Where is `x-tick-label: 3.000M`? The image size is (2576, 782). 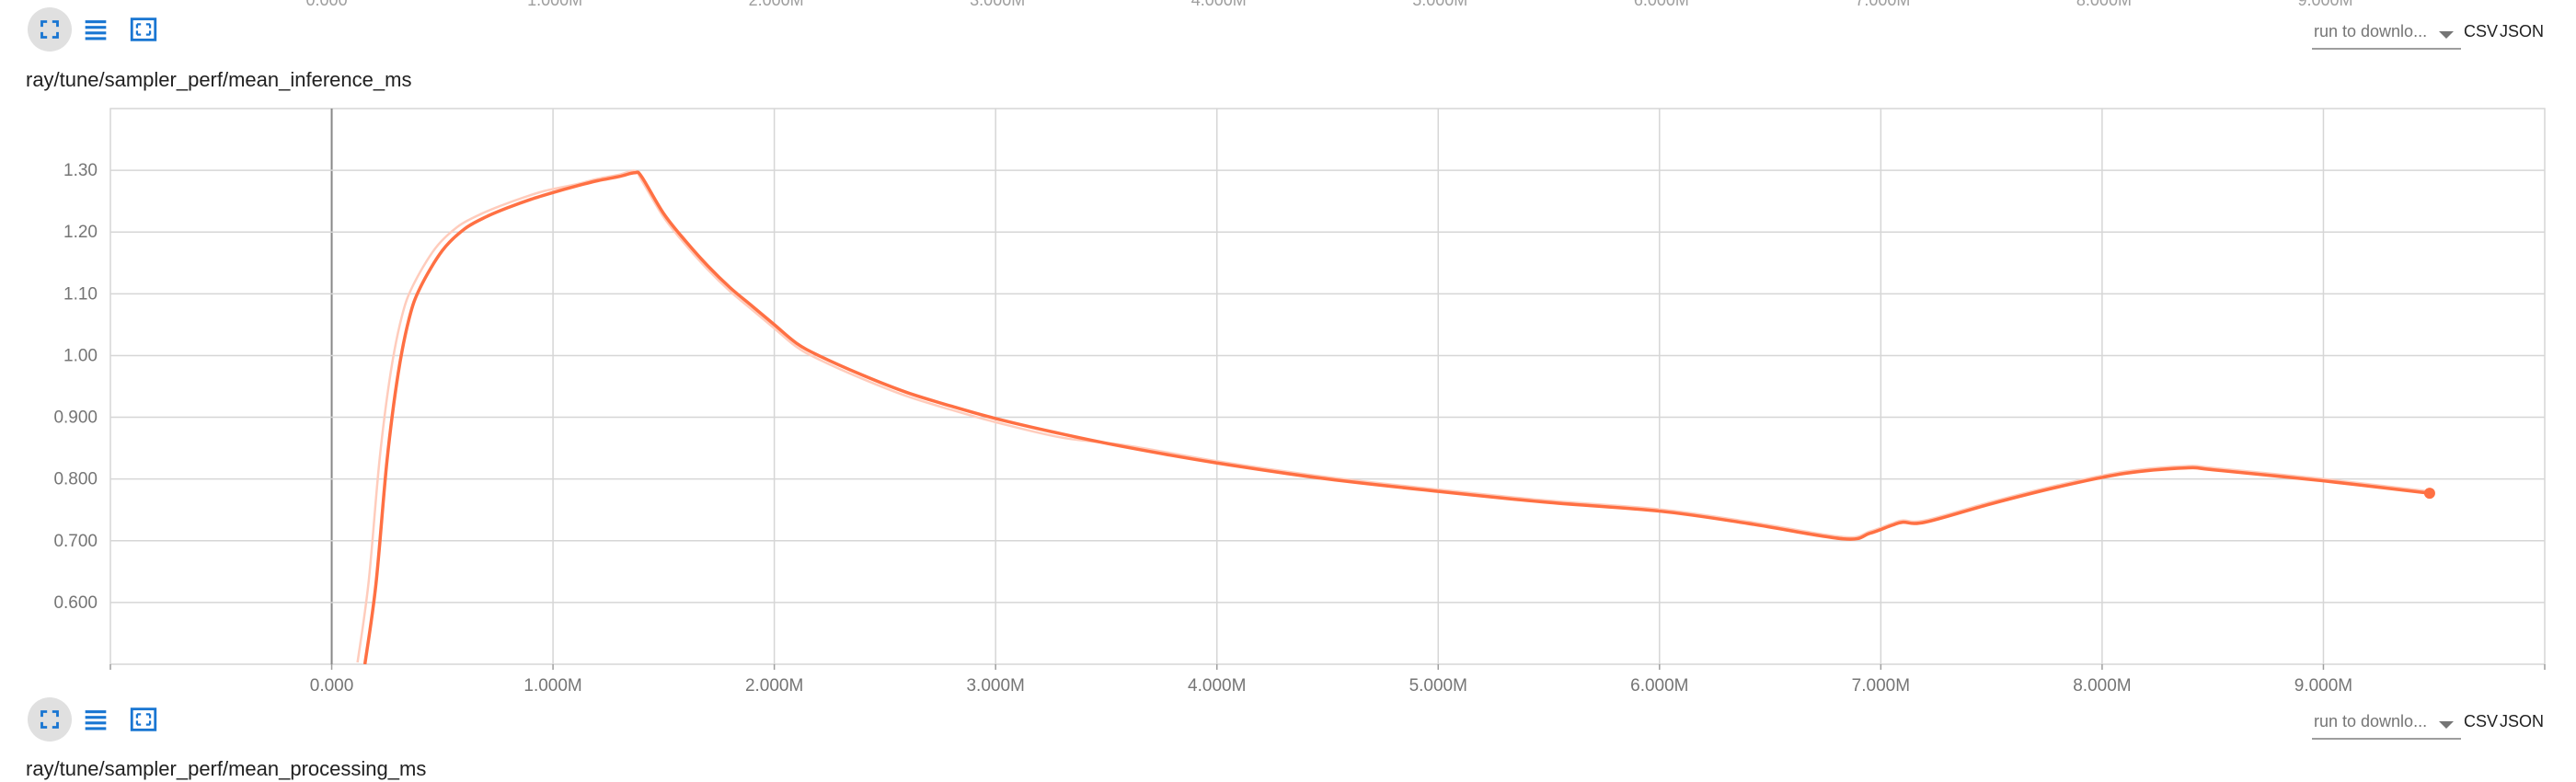
x-tick-label: 3.000M is located at coordinates (995, 686).